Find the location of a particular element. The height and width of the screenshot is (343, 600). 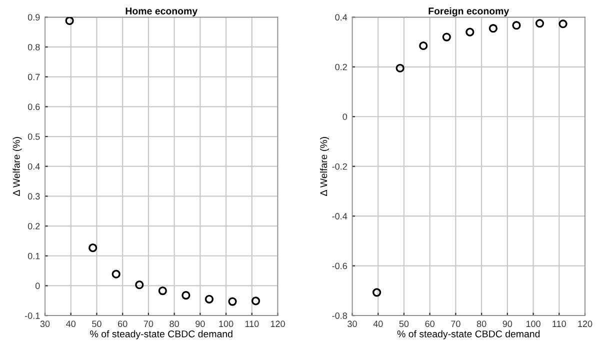

chart-title: Home economy is located at coordinates (162, 12).